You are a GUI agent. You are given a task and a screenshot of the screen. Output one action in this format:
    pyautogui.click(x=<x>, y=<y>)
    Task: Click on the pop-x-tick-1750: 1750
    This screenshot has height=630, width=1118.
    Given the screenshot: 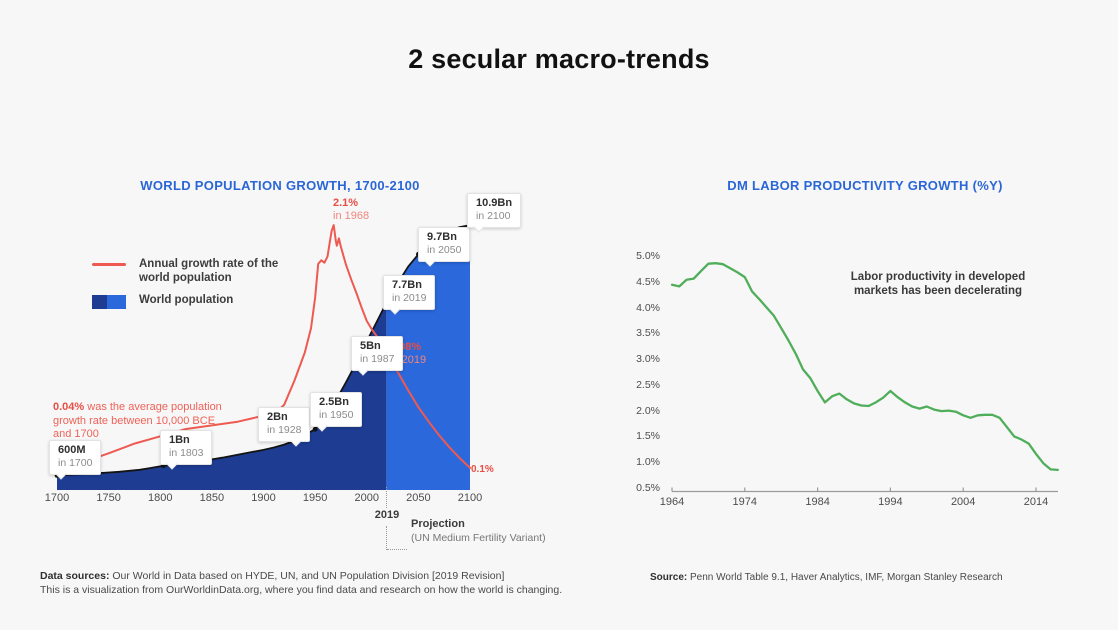 What is the action you would take?
    pyautogui.click(x=108, y=498)
    